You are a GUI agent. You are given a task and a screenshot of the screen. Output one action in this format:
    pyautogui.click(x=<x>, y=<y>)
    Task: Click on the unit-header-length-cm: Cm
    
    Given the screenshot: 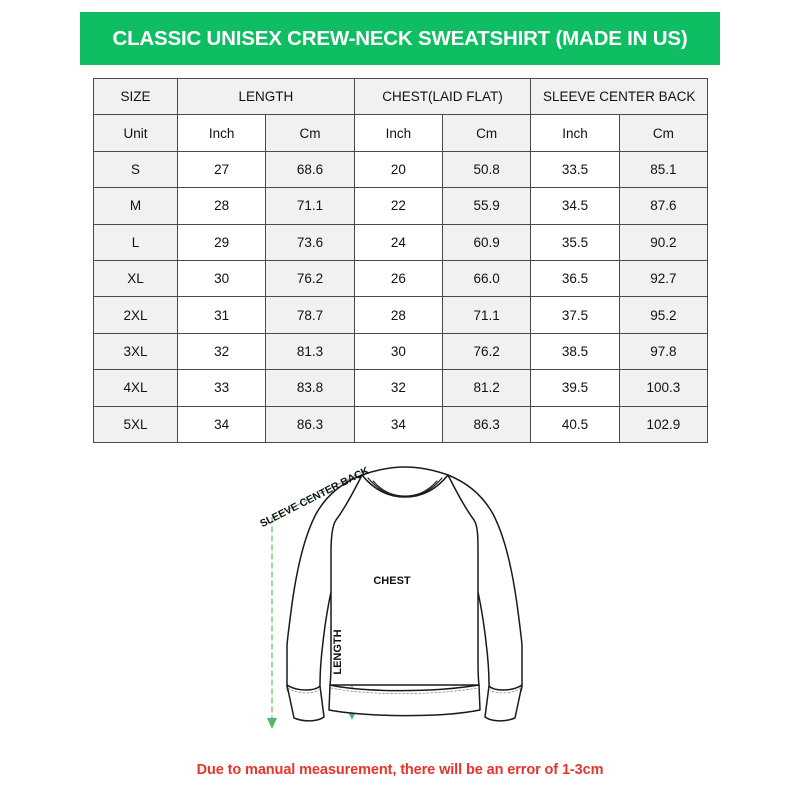 What is the action you would take?
    pyautogui.click(x=310, y=133)
    